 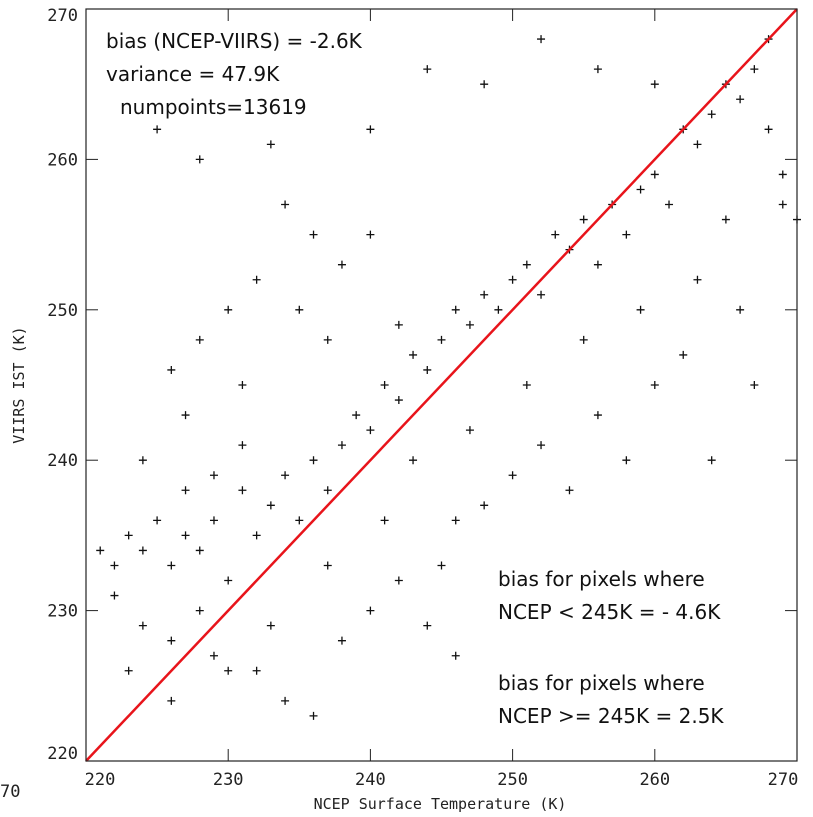 What do you see at coordinates (100, 780) in the screenshot?
I see `x-tick-label: 220` at bounding box center [100, 780].